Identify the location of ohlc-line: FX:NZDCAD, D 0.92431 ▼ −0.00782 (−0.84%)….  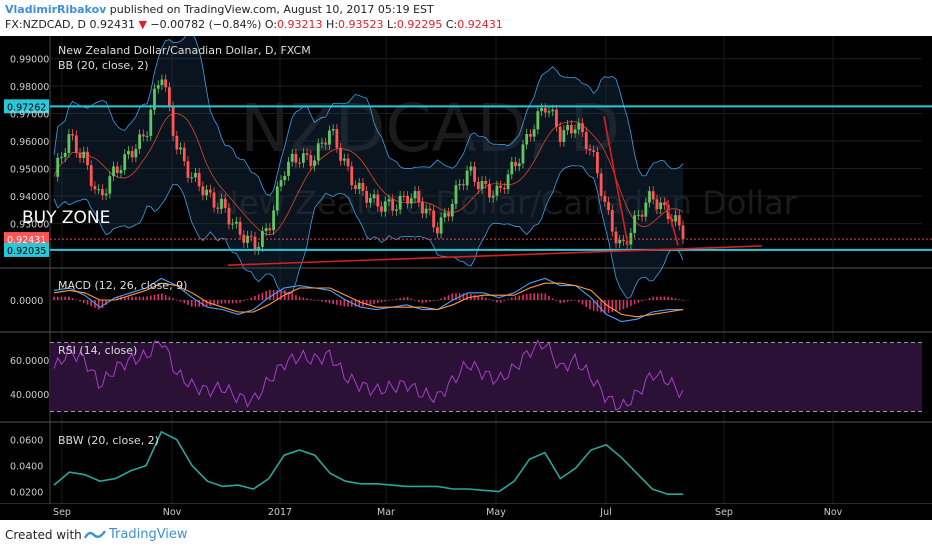
(254, 24).